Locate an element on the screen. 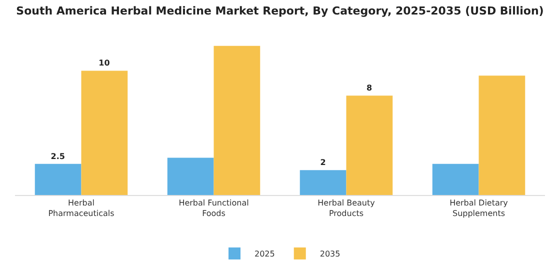 This screenshot has width=560, height=280. data-label: 8 is located at coordinates (369, 88).